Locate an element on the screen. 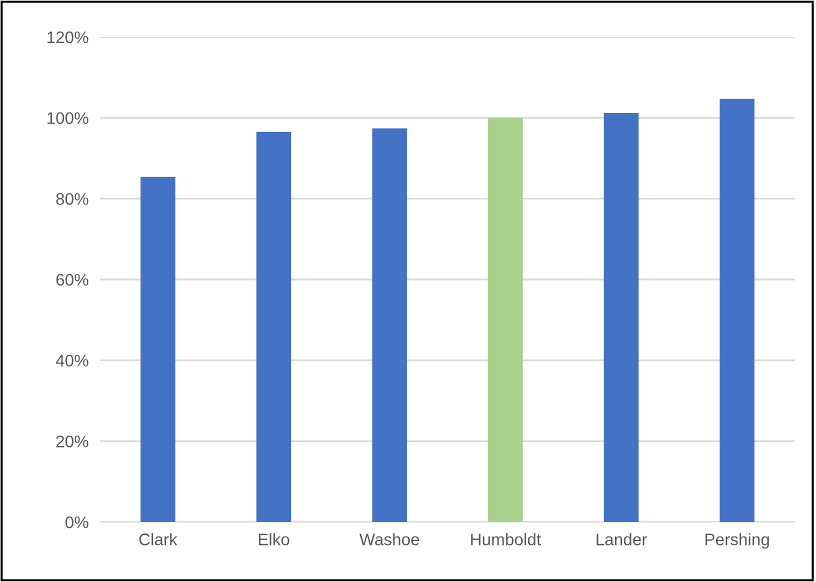 This screenshot has width=816, height=582. x-tick-label: Washoe is located at coordinates (389, 539).